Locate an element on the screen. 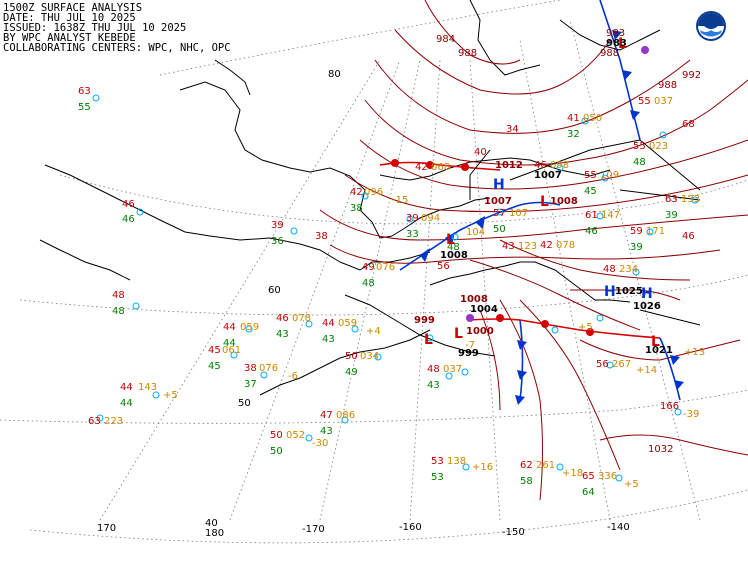 The image size is (748, 562). station-pressure: 107 is located at coordinates (518, 213).